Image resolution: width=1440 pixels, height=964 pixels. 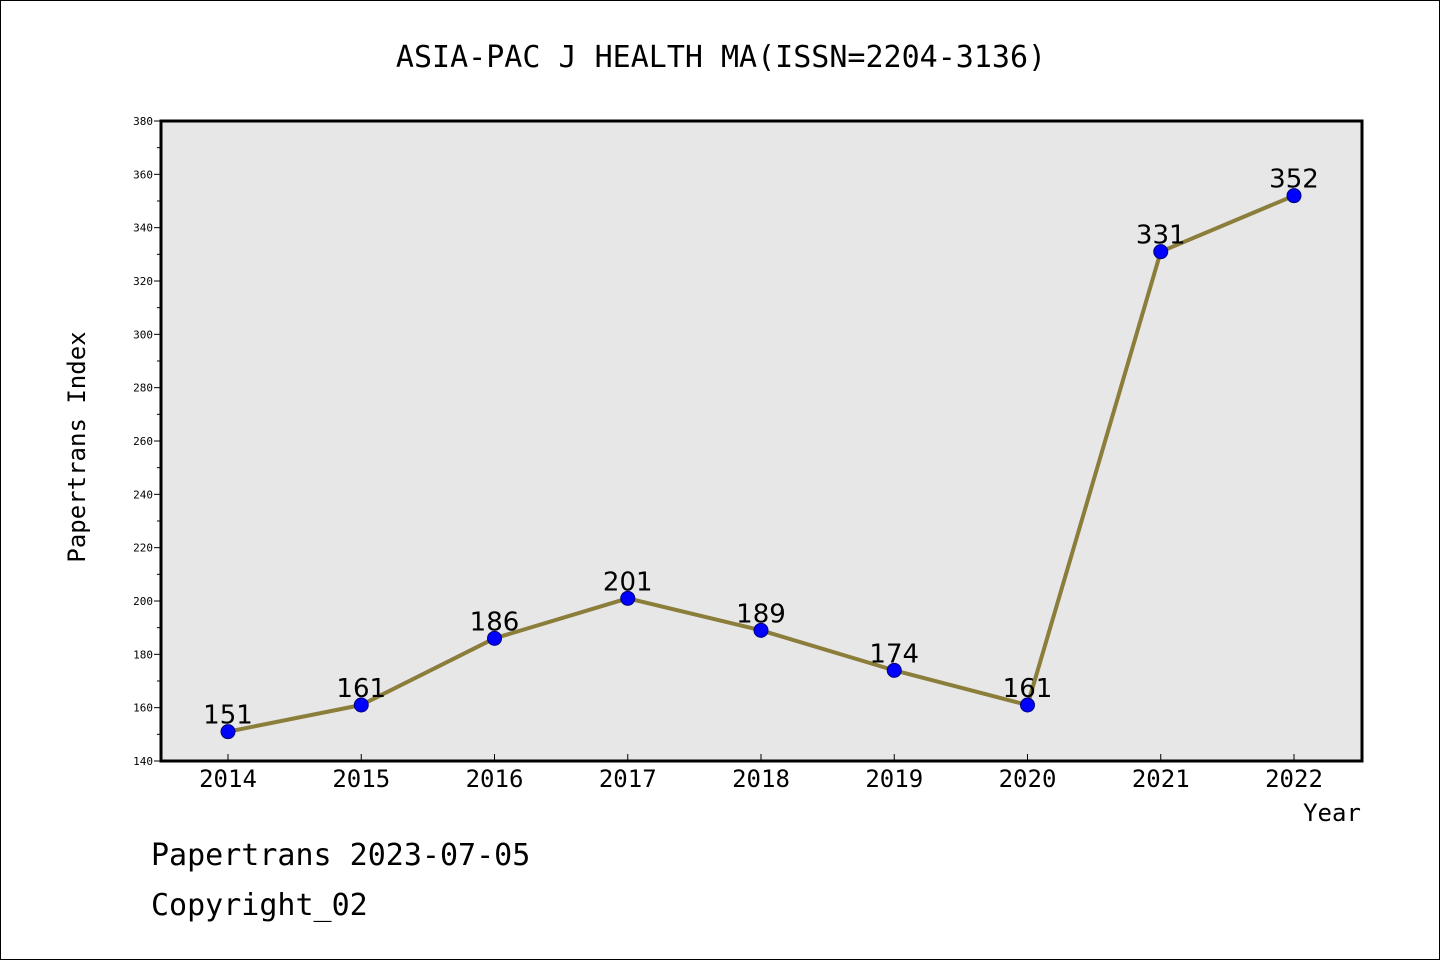 I want to click on data-label: 174, so click(x=894, y=654).